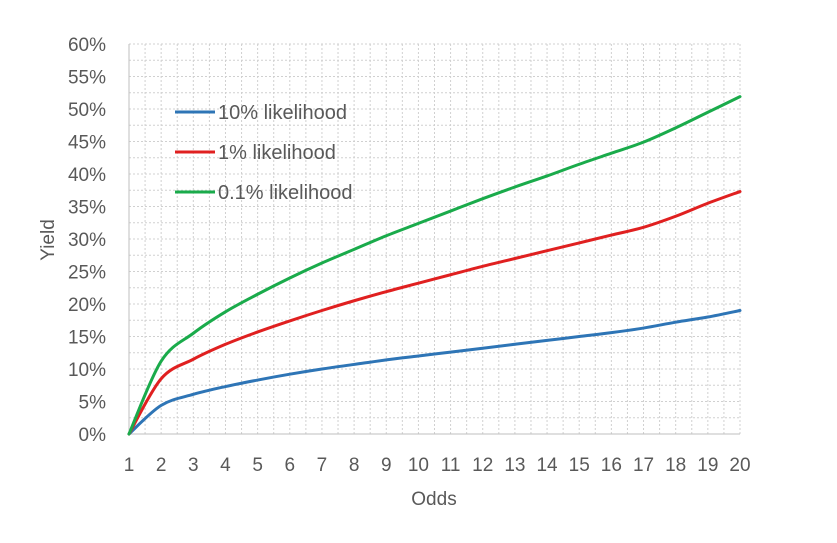 This screenshot has height=543, width=837. Describe the element at coordinates (418, 465) in the screenshot. I see `x-tick-label: 10` at that location.